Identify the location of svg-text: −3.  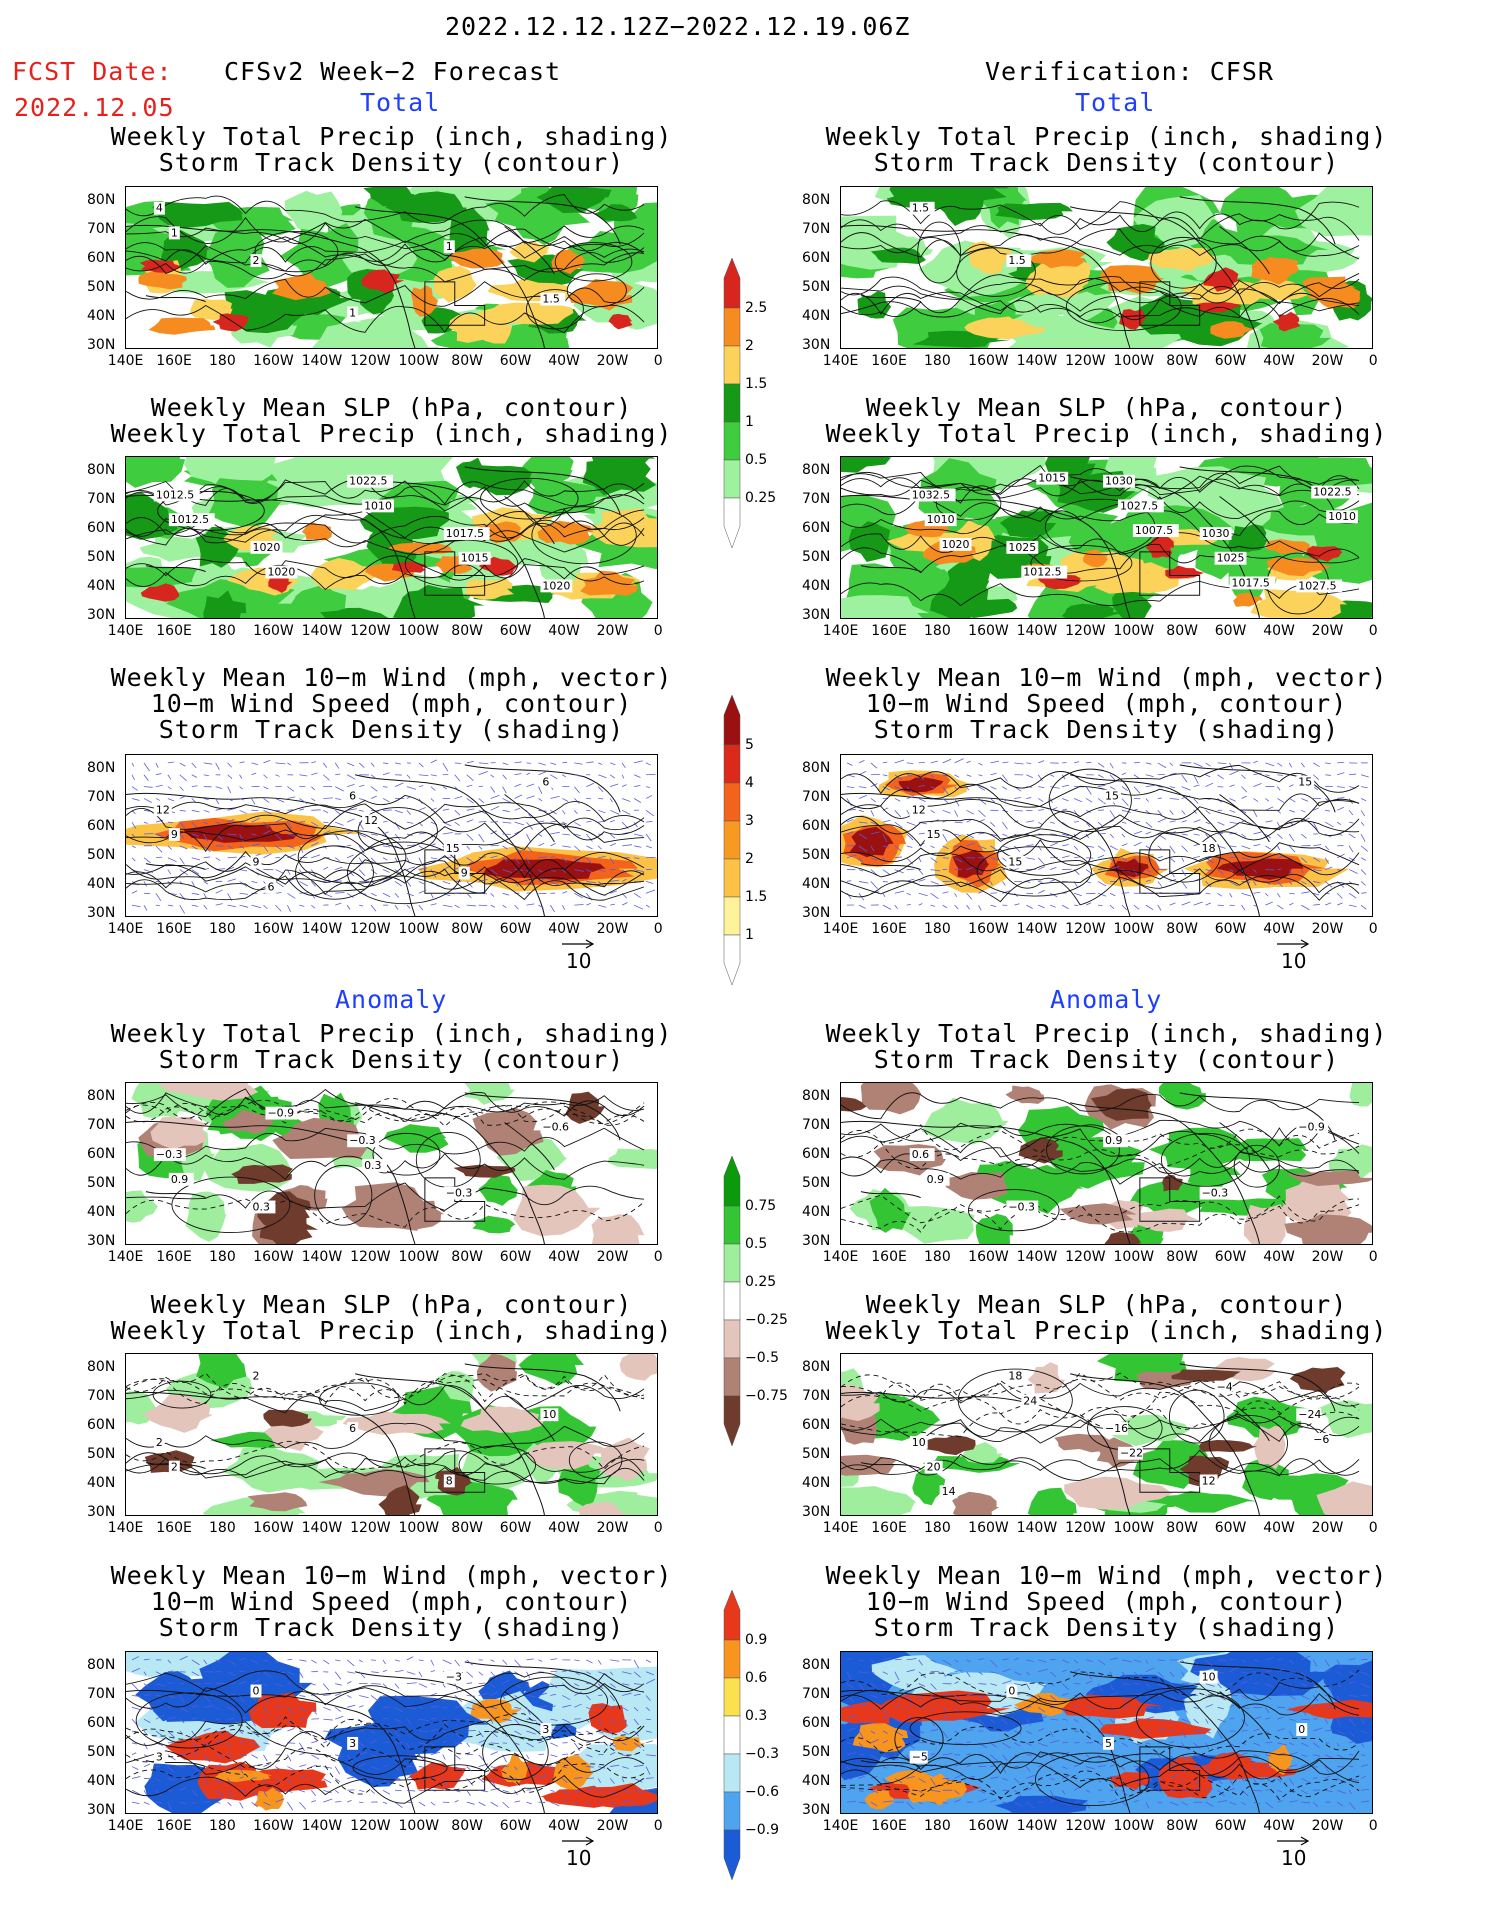
(454, 1677).